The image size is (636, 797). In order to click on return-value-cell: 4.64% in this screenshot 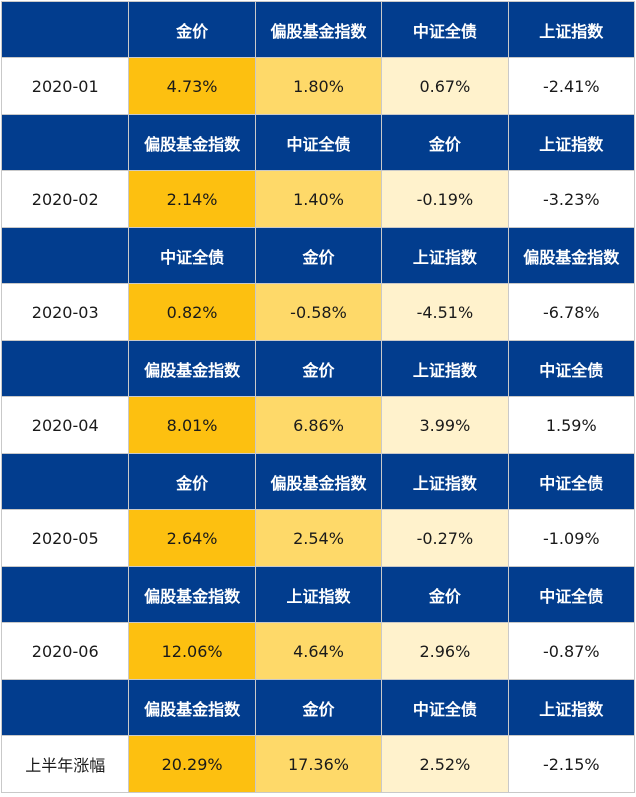, I will do `click(318, 651)`.